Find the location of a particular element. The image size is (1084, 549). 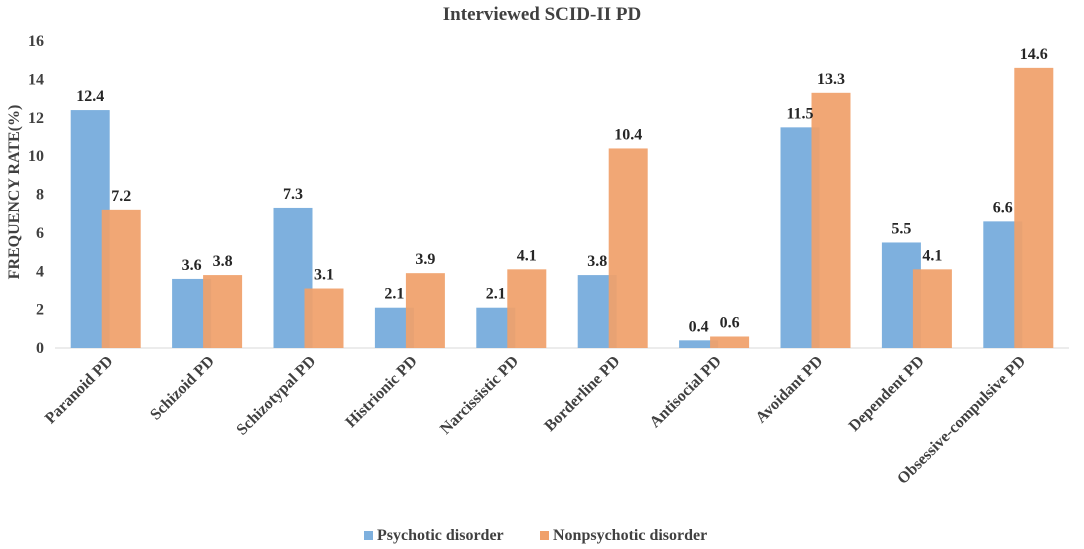

legend: Psychotic disorder Nonpsychotic disorder is located at coordinates (535, 535).